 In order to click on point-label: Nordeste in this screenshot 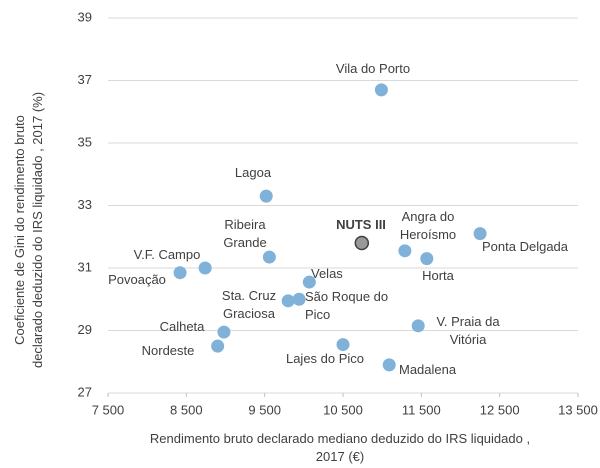, I will do `click(168, 350)`.